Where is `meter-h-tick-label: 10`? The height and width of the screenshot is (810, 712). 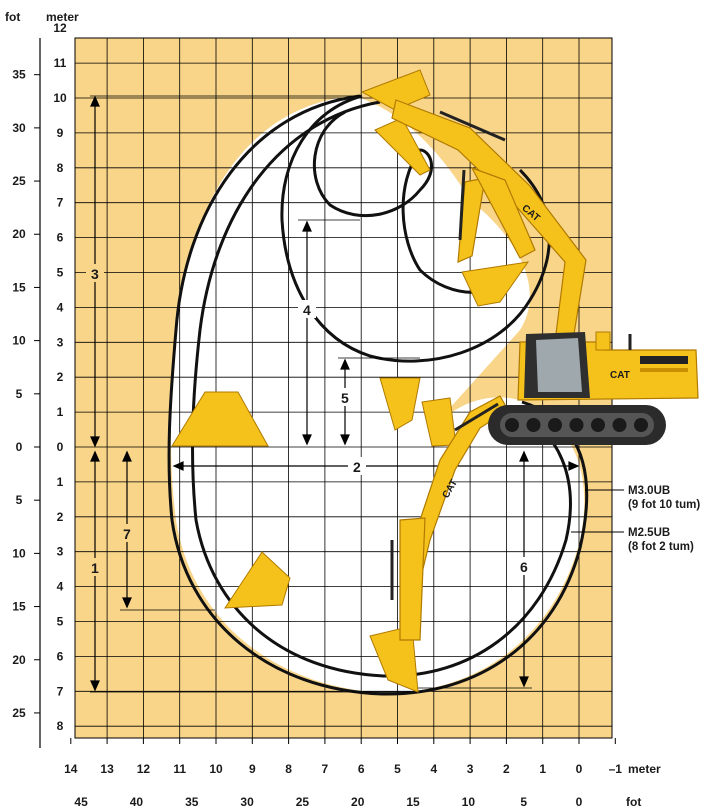
meter-h-tick-label: 10 is located at coordinates (216, 769).